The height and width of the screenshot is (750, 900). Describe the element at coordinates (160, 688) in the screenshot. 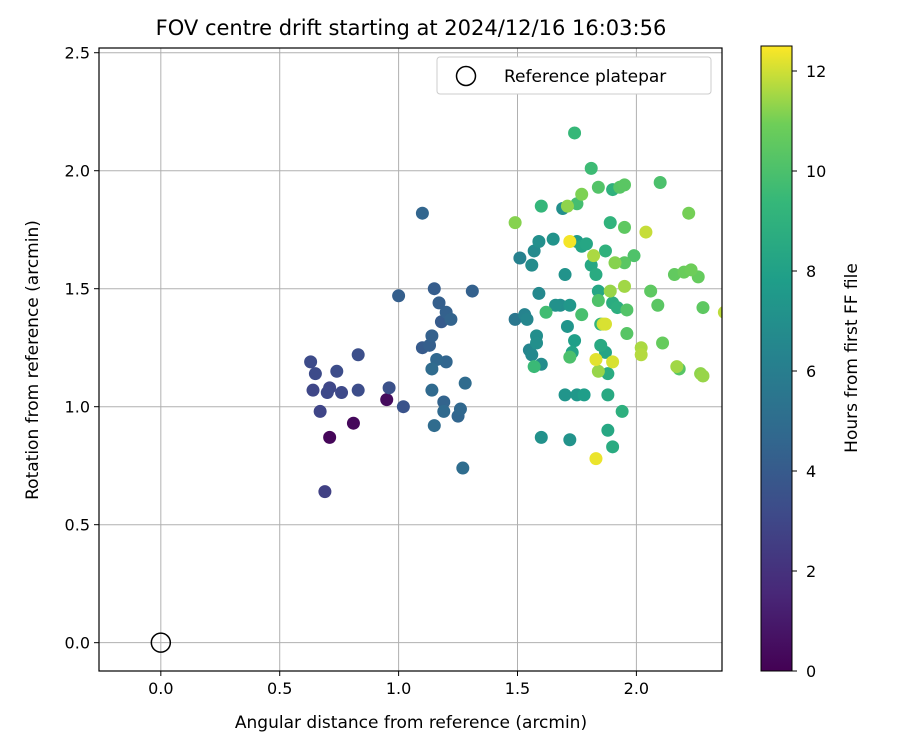

I see `x-tick-label: 0.0` at that location.